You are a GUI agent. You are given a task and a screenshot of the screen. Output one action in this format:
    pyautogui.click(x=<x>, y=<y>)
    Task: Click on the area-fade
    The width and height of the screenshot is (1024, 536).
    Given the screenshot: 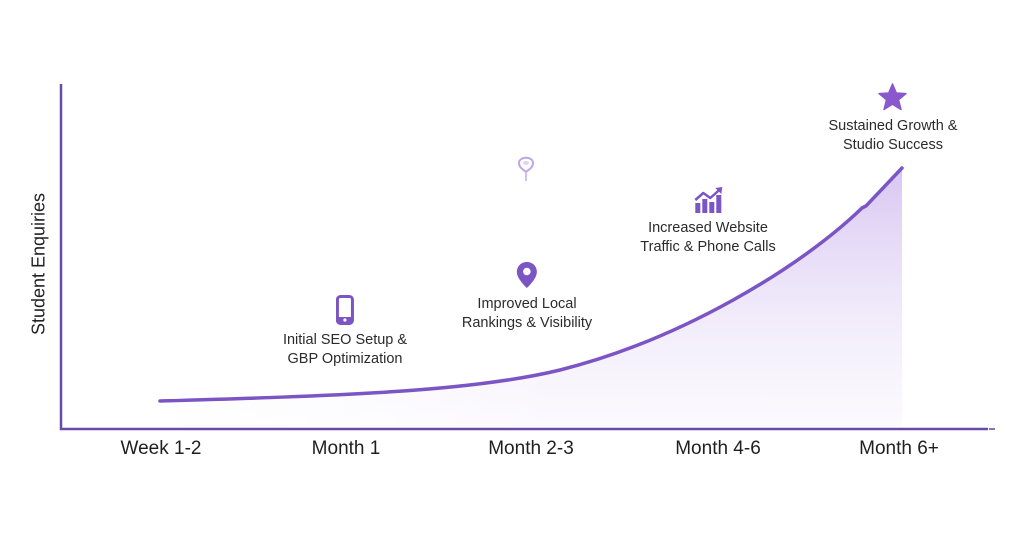 What is the action you would take?
    pyautogui.click(x=360, y=364)
    